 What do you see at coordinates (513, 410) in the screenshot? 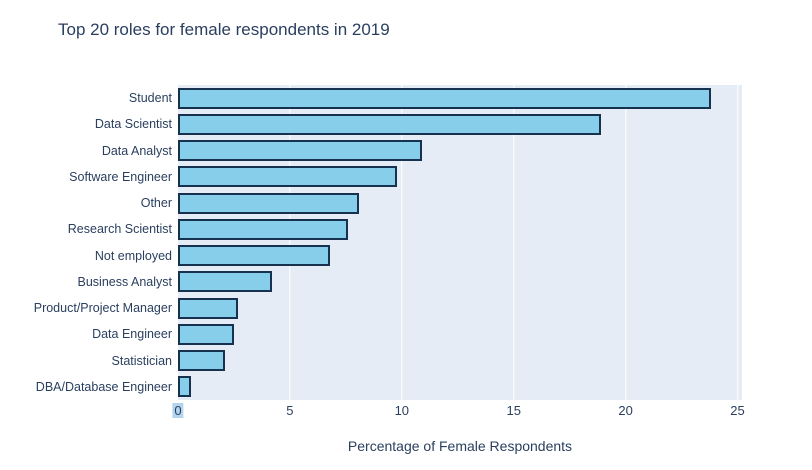
I see `x-tick-label-15: 15` at bounding box center [513, 410].